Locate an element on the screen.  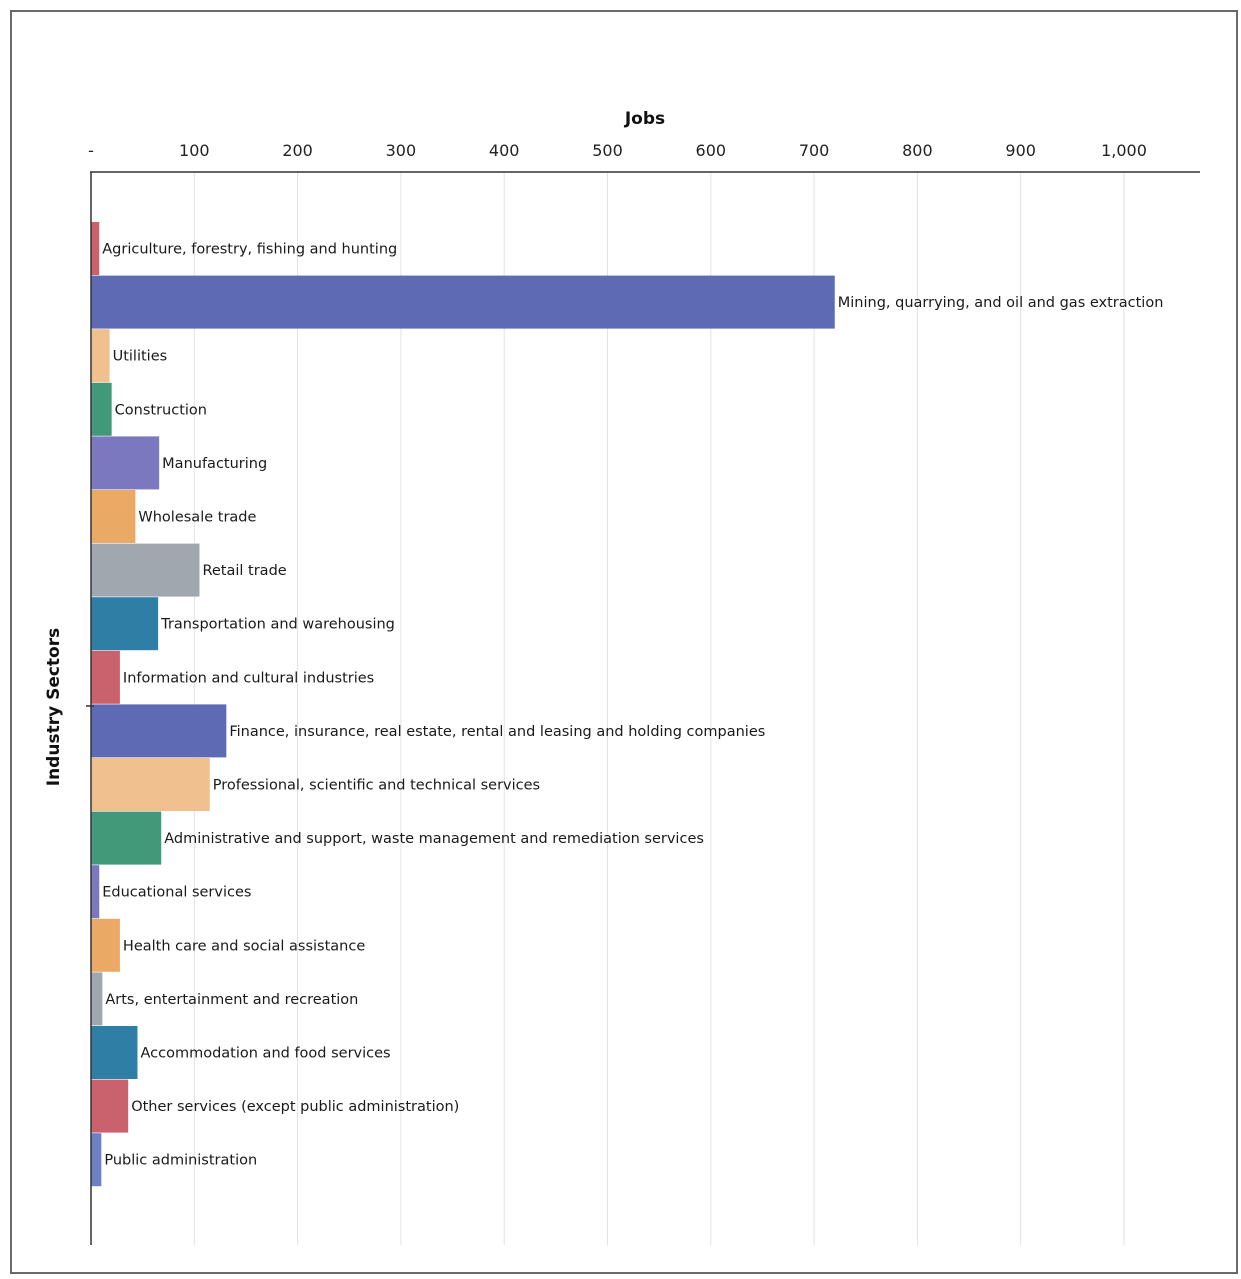
x-tick-label: 900 is located at coordinates (1020, 150).